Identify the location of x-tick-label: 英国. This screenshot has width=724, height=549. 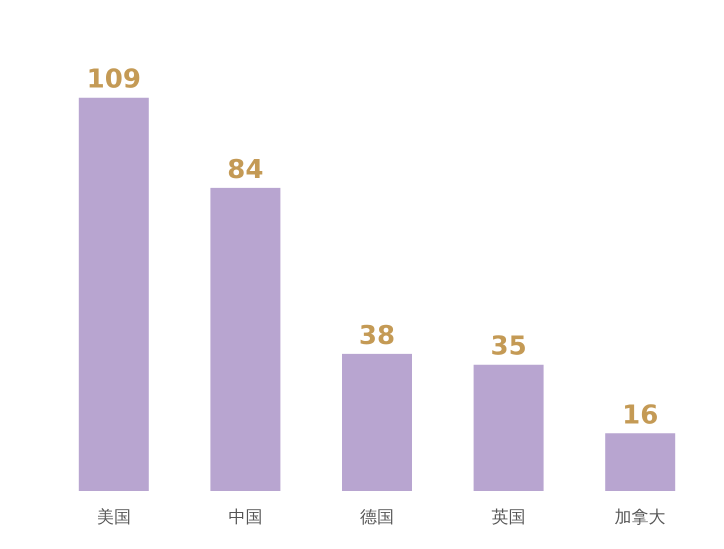
(509, 518).